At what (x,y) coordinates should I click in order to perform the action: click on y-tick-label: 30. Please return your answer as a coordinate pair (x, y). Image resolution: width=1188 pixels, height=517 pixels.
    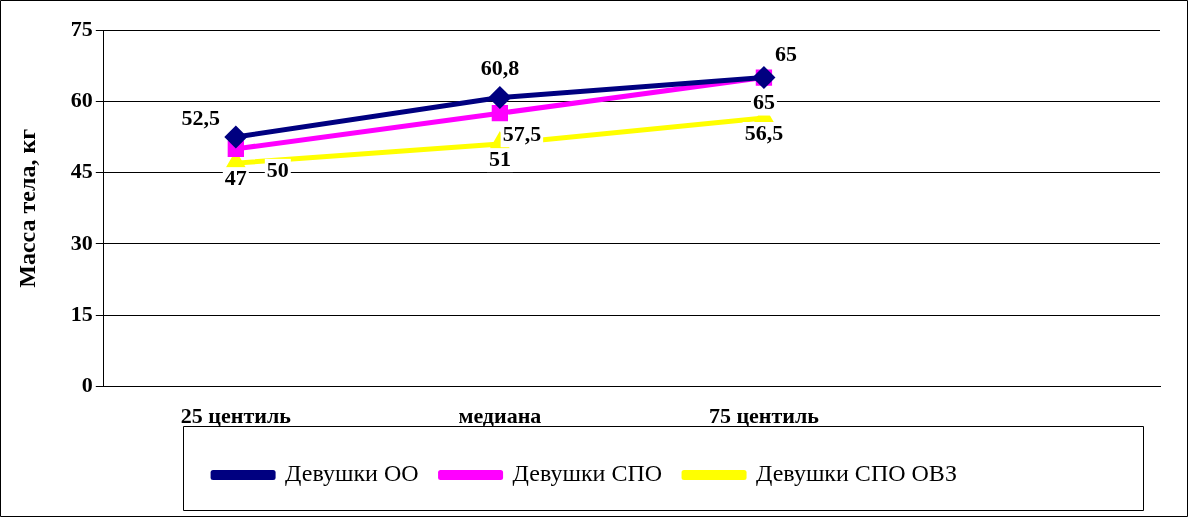
    Looking at the image, I should click on (81, 242).